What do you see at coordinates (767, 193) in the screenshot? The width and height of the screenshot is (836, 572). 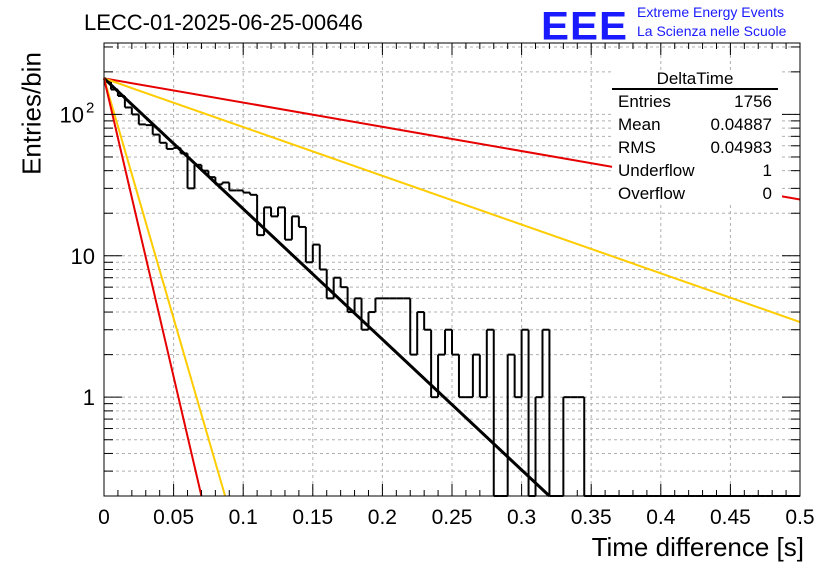 I see `stats-value: 0` at bounding box center [767, 193].